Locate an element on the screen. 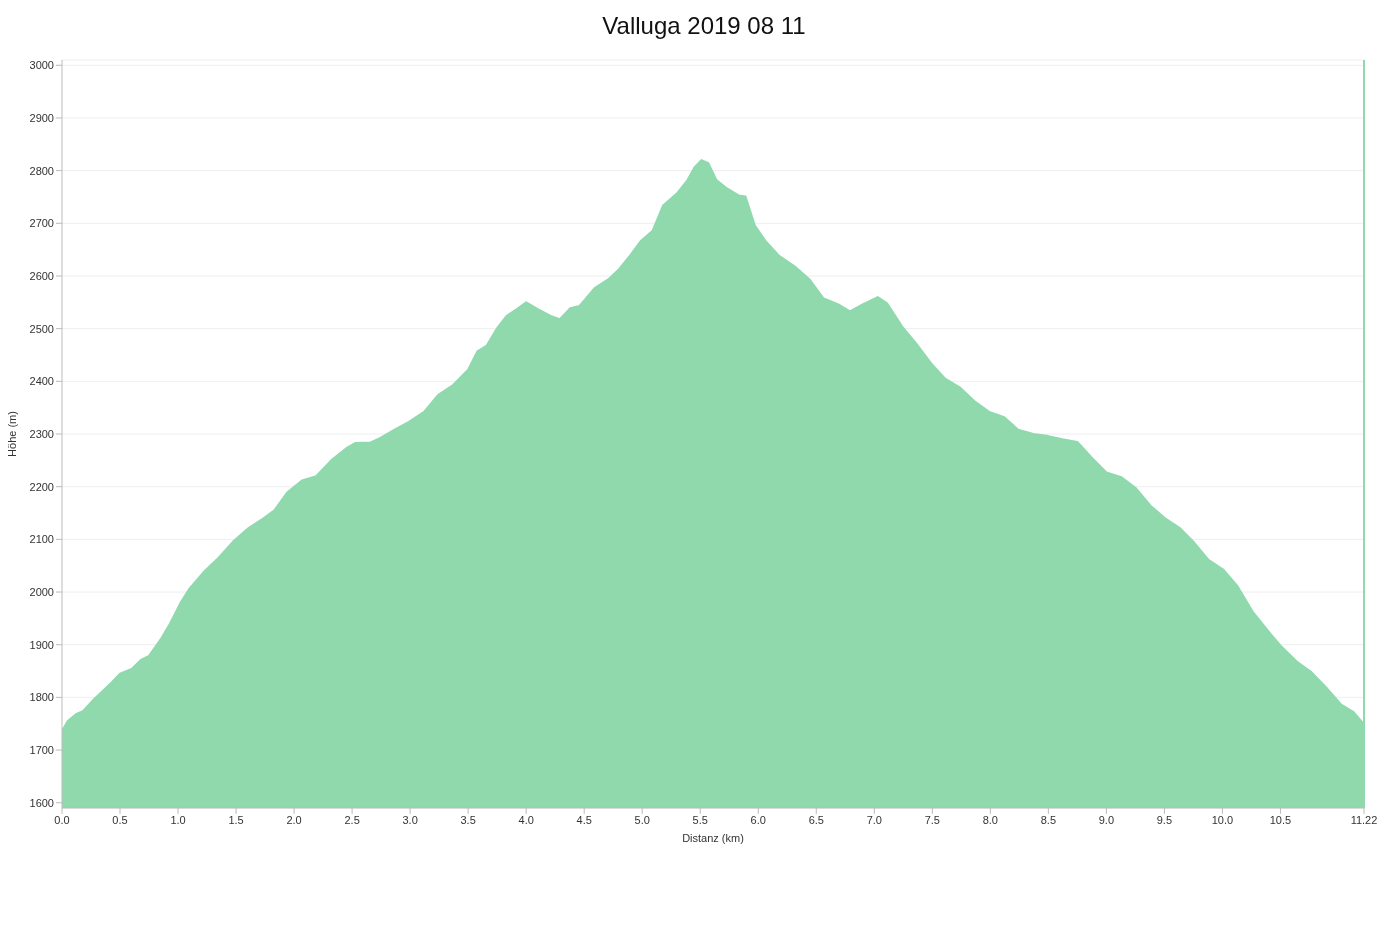  y-tick-label: 3000 is located at coordinates (41, 65).